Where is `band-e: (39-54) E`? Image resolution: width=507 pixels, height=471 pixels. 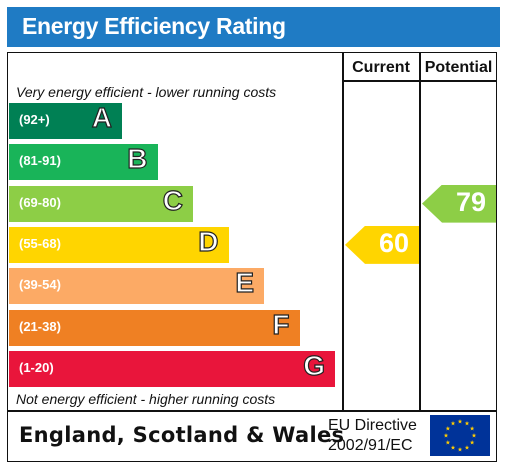
band-e: (39-54) E is located at coordinates (136, 286).